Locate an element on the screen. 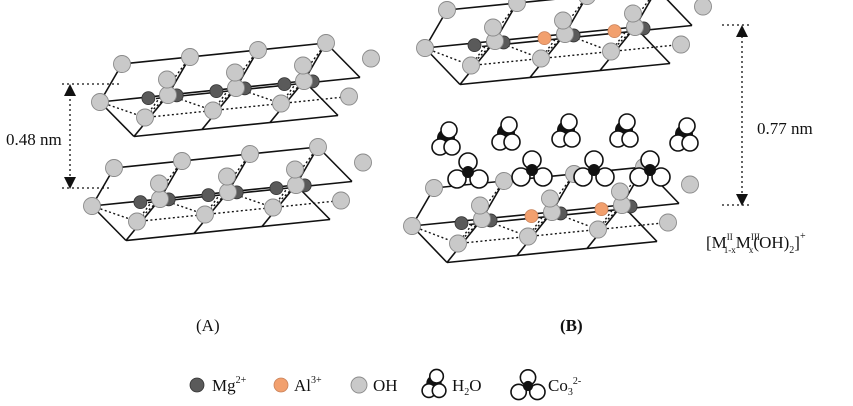  panel-label-a: (A) is located at coordinates (208, 325).